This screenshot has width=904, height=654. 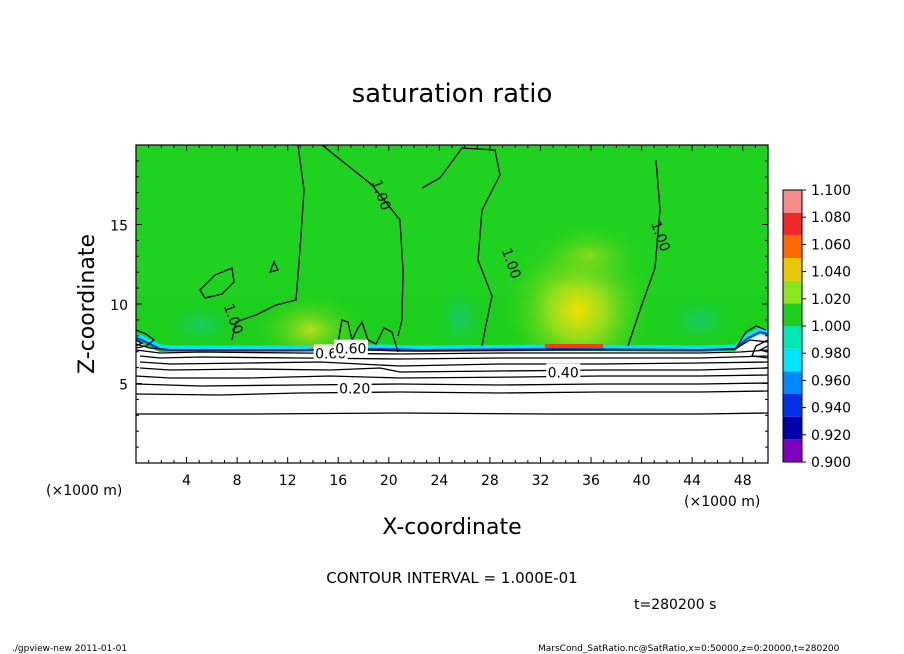 I want to click on colorbar-label: 1.100, so click(x=831, y=191).